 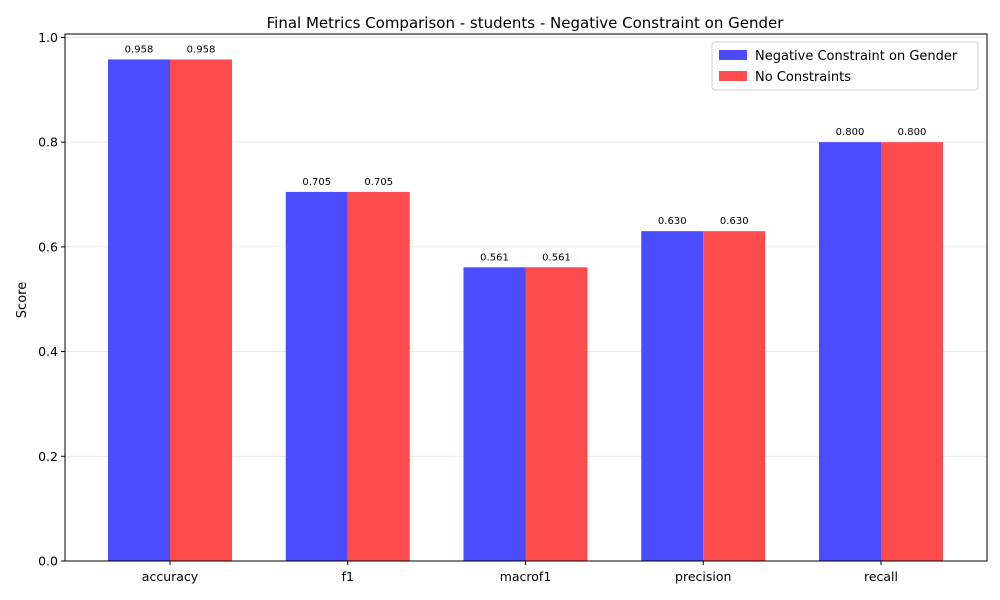 I want to click on y-tick-label: 0.2, so click(x=48, y=456).